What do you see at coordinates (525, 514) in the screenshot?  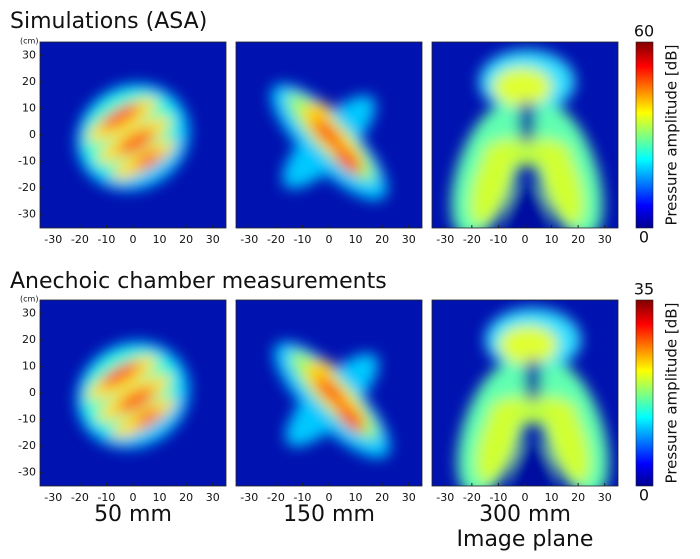 I see `column-label: 300 mm` at bounding box center [525, 514].